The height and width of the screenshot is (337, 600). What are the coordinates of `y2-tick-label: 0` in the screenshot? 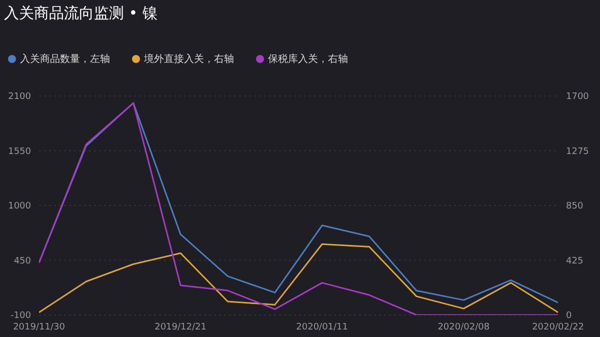 It's located at (569, 316).